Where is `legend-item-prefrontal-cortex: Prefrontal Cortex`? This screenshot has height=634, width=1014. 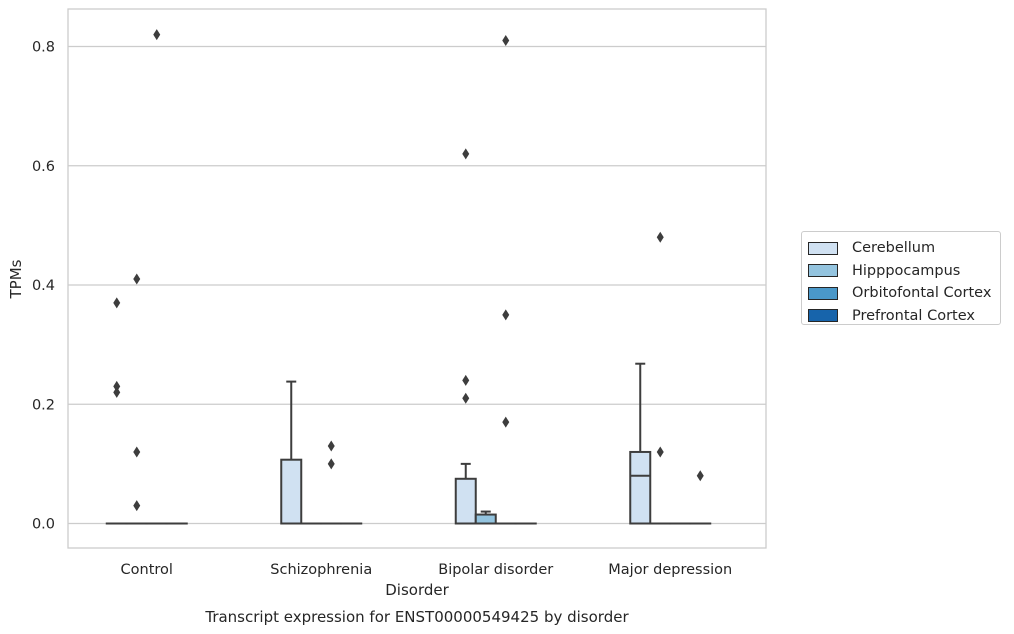 legend-item-prefrontal-cortex: Prefrontal Cortex is located at coordinates (904, 316).